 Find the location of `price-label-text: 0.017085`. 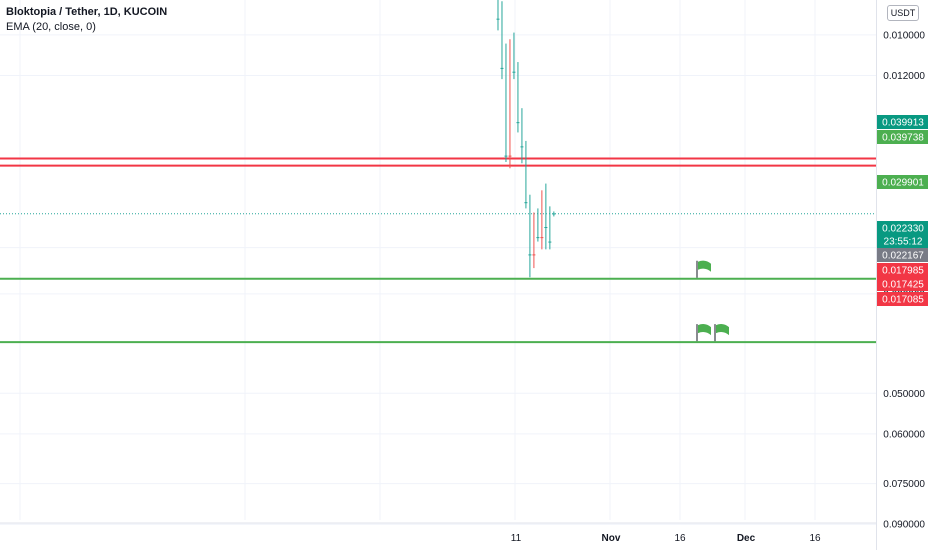

price-label-text: 0.017085 is located at coordinates (903, 300).